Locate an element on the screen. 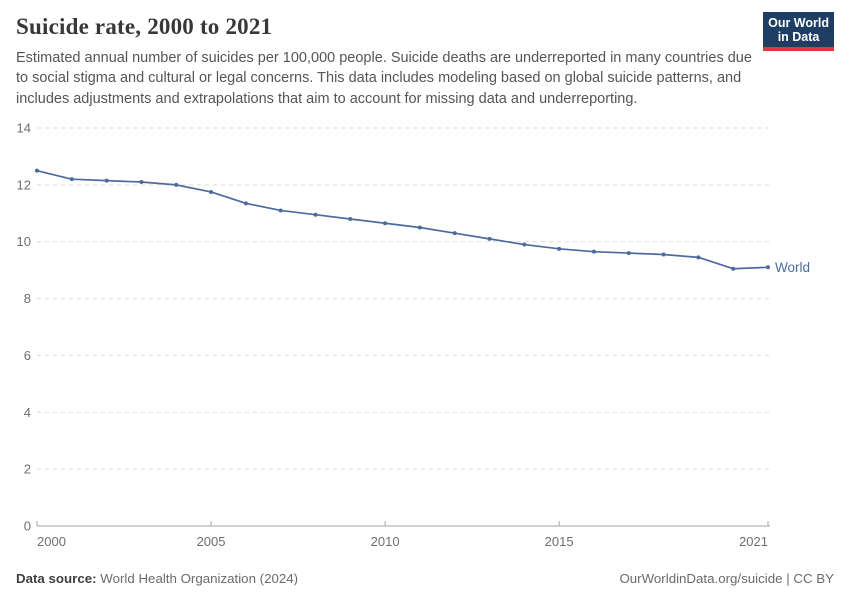 This screenshot has height=600, width=850. owid-logo: Our World in Data is located at coordinates (798, 31).